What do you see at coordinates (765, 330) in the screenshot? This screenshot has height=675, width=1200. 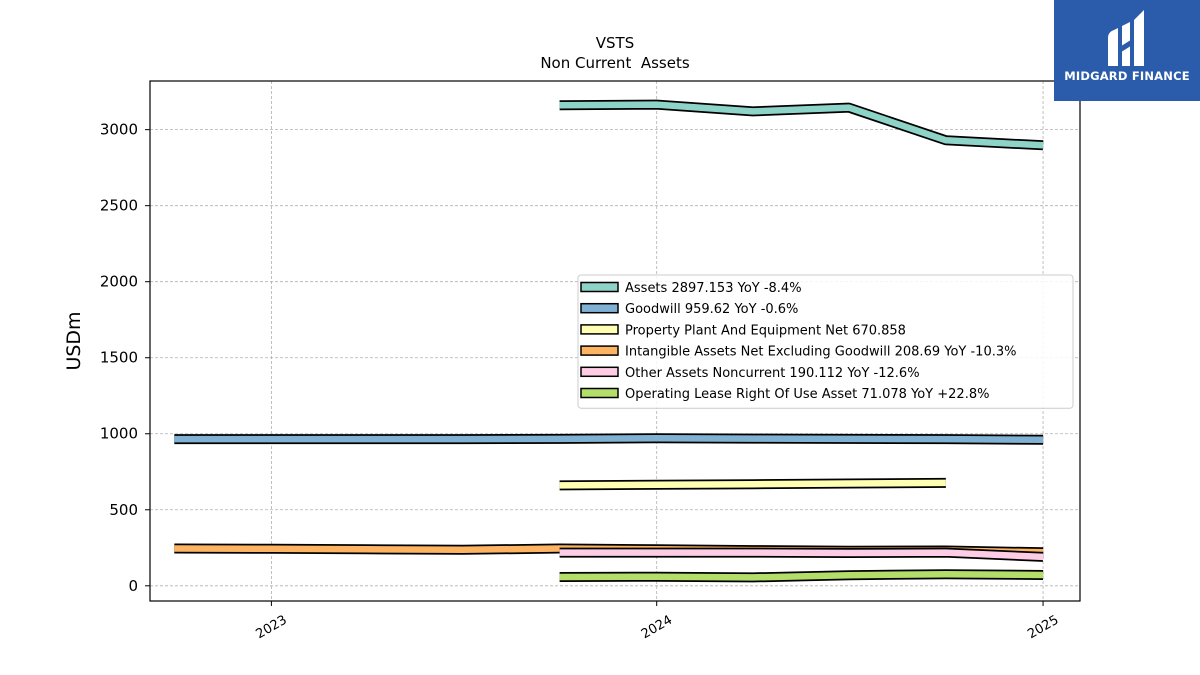 I see `legend-label: Property Plant And Equipment Net 670.858` at bounding box center [765, 330].